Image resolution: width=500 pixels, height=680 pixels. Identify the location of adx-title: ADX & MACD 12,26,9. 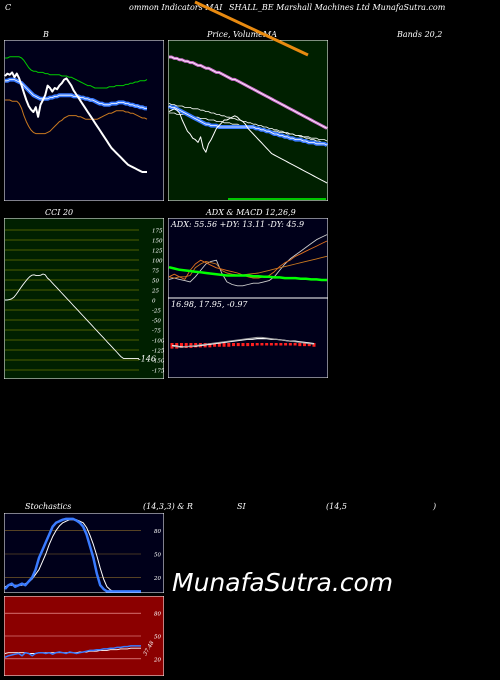
(251, 212).